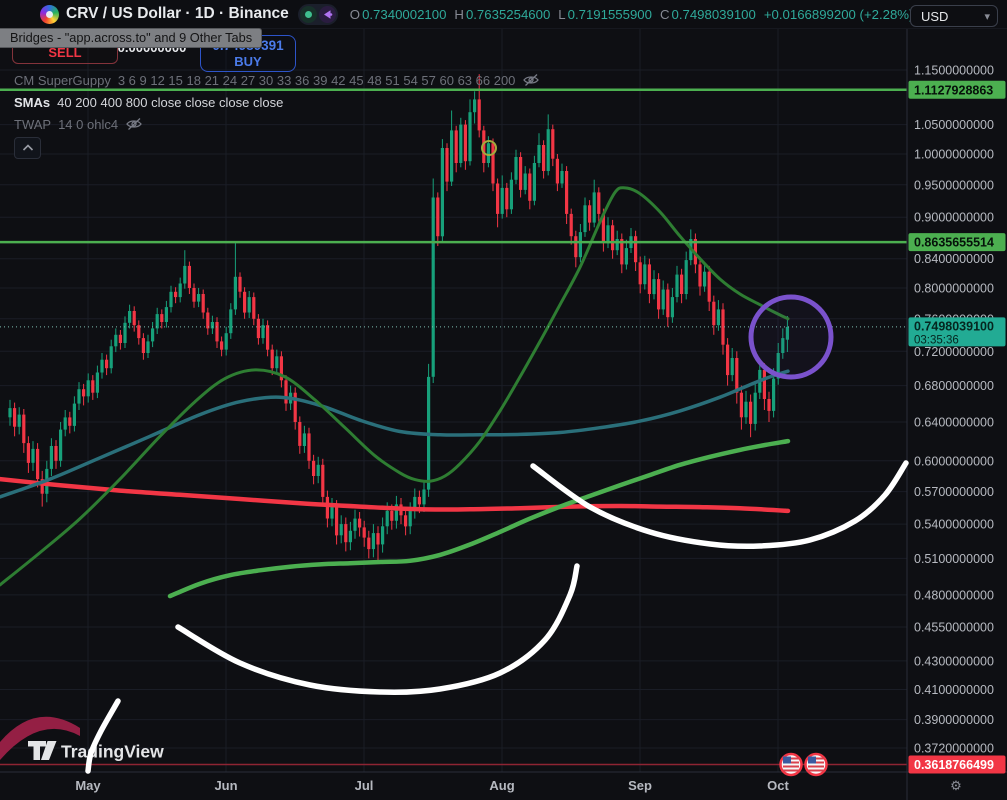 The height and width of the screenshot is (800, 1007). What do you see at coordinates (954, 386) in the screenshot?
I see `price-tick-label: 0.6800000000` at bounding box center [954, 386].